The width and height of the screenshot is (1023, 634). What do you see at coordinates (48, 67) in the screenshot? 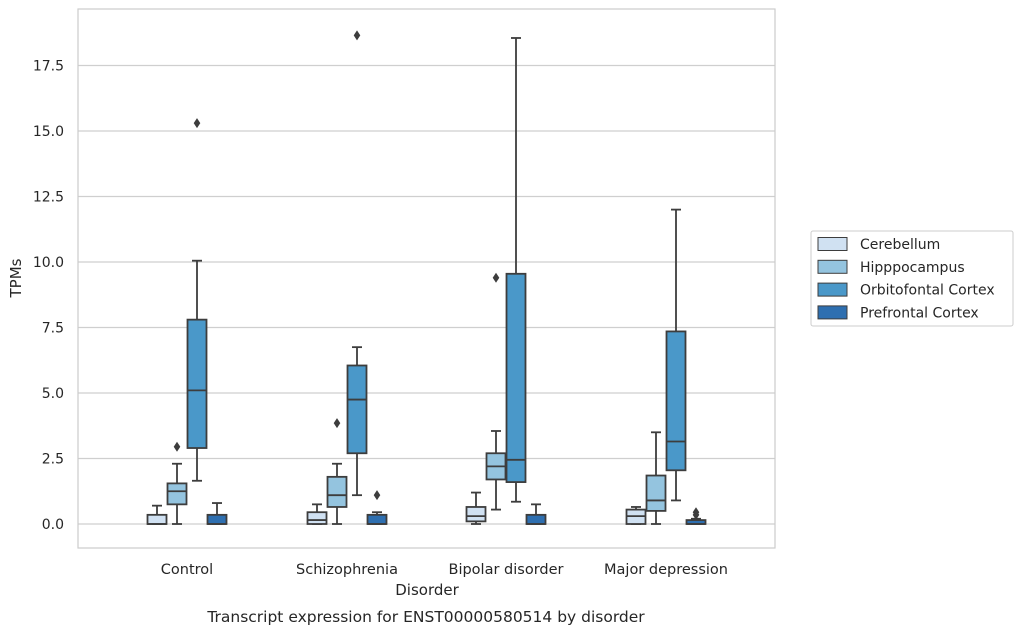
I see `y-tick-label: 17.5` at bounding box center [48, 67].